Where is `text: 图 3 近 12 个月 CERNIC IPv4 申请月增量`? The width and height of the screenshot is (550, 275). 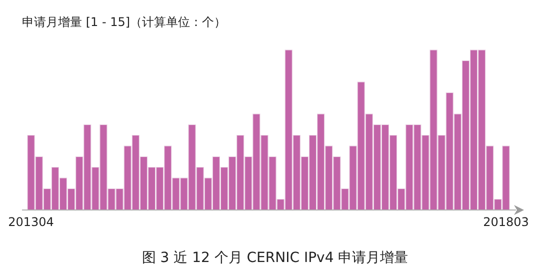 text: 图 3 近 12 个月 CERNIC IPv4 申请月增量 is located at coordinates (275, 258).